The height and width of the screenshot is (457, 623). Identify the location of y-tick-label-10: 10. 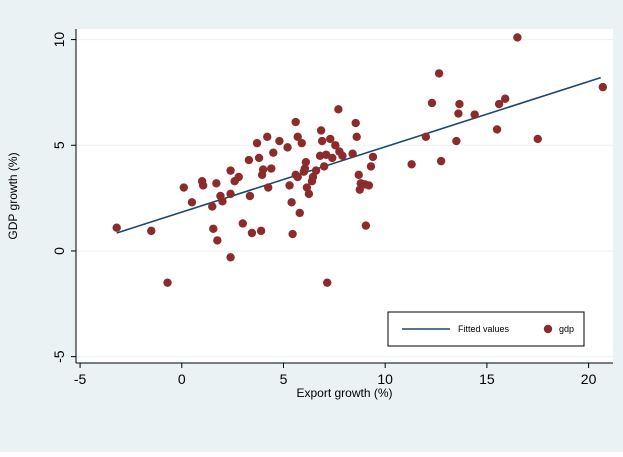
(59, 40).